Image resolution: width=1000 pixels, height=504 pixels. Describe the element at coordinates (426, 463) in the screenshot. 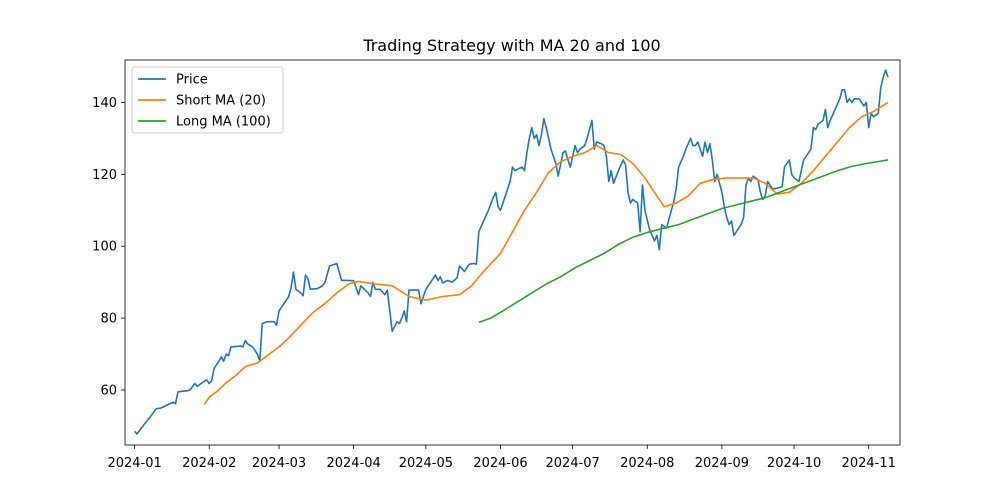

I see `x-tick-label: 2024-05` at that location.